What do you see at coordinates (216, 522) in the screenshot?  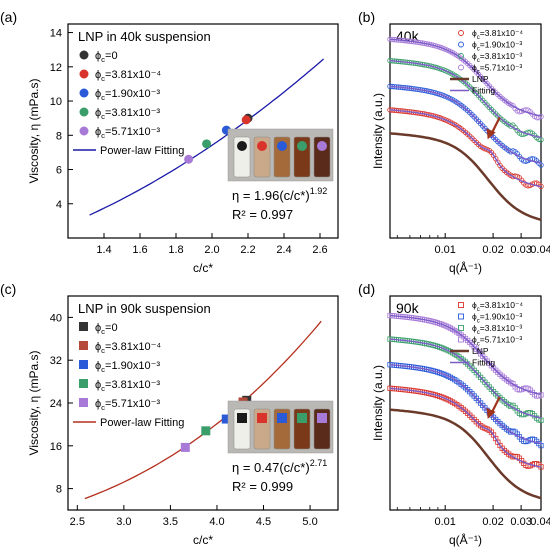 I see `x-tick-label: 4.0` at bounding box center [216, 522].